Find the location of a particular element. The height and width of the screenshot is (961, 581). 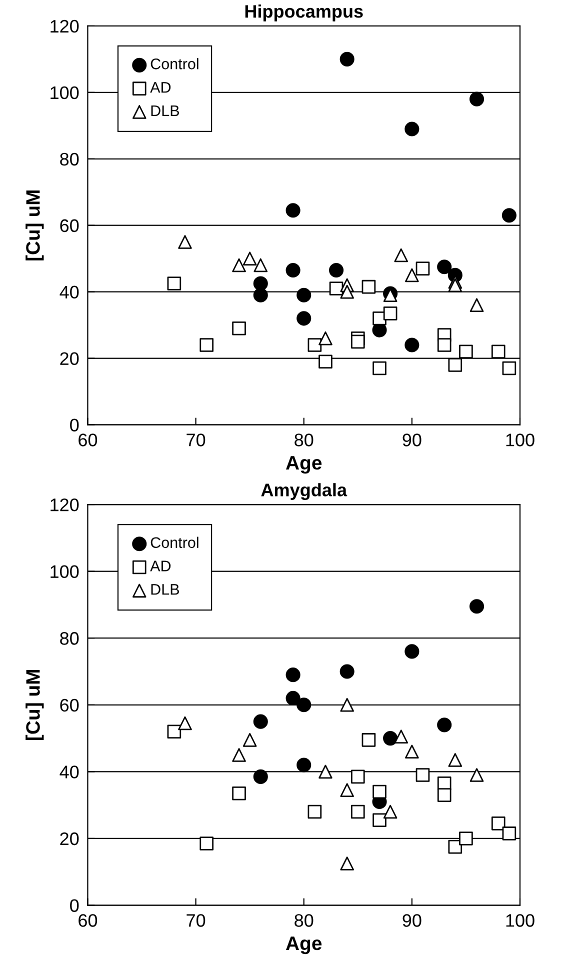

chart-title: Hippocampus is located at coordinates (304, 13).